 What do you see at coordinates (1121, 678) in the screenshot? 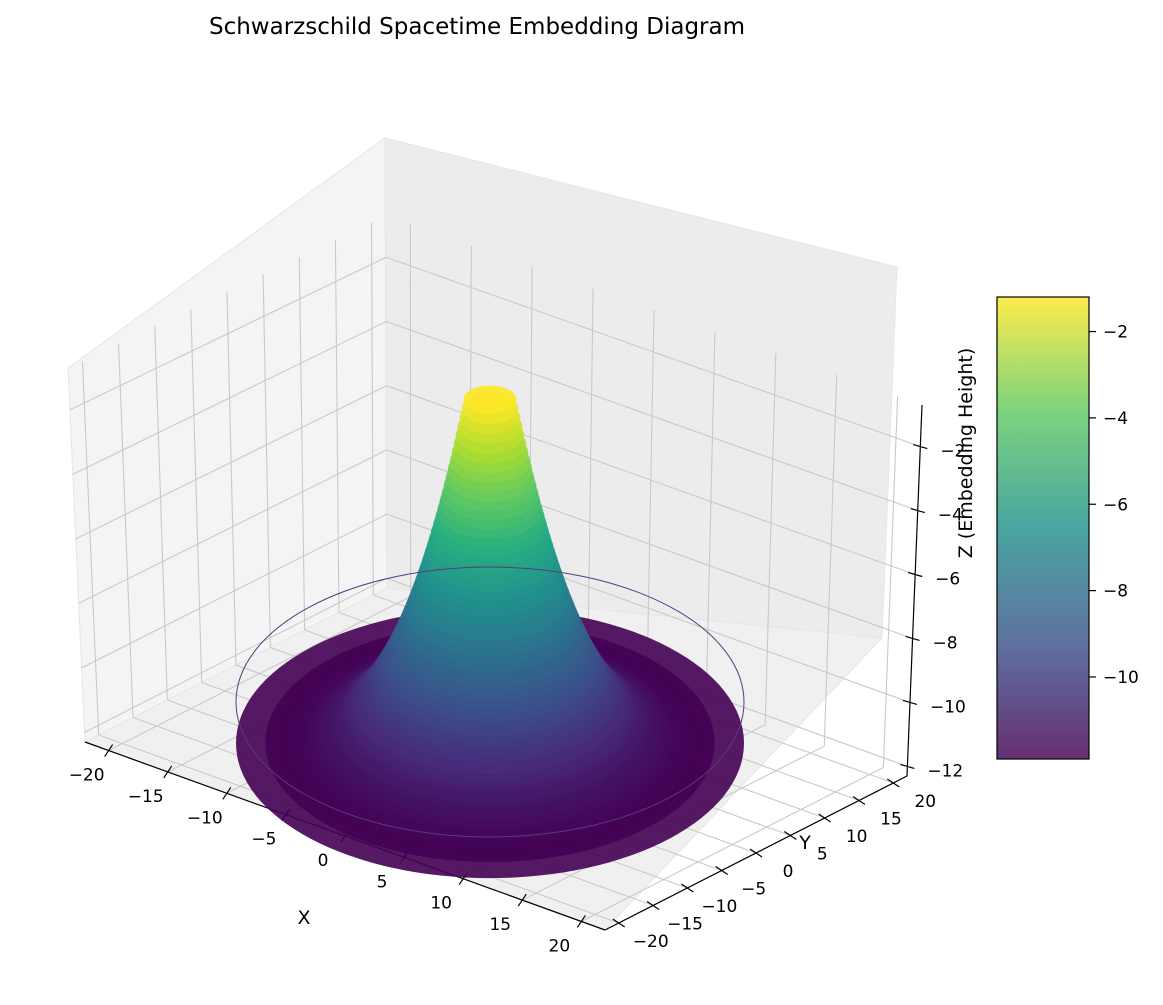
I see `colorbar-tick-label: −10` at bounding box center [1121, 678].